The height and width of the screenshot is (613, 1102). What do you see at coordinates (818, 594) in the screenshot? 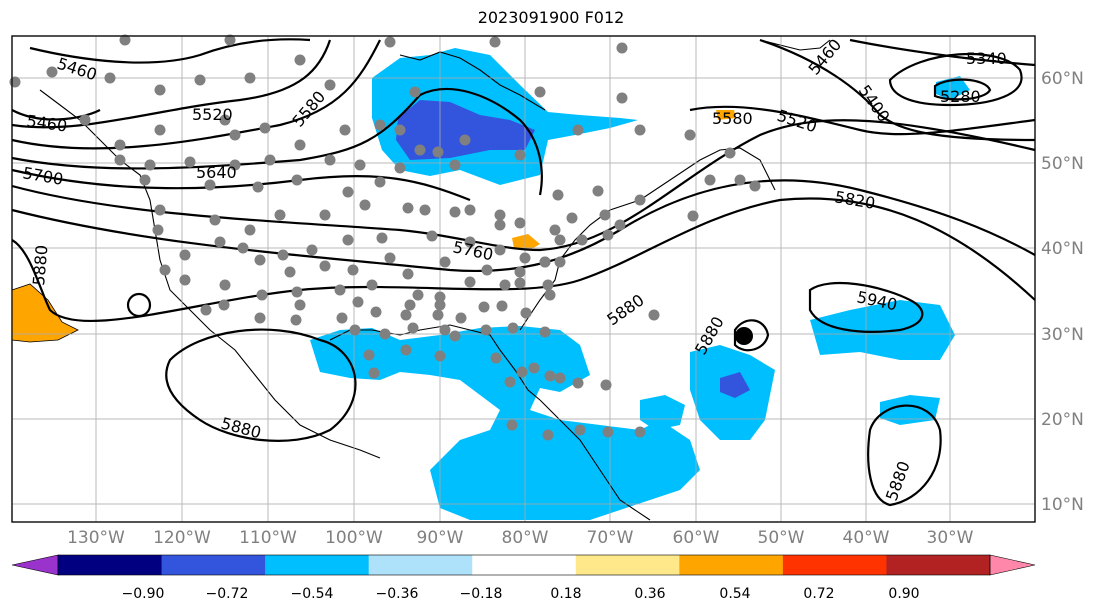
I see `colorbar-tick: 0.72` at bounding box center [818, 594].